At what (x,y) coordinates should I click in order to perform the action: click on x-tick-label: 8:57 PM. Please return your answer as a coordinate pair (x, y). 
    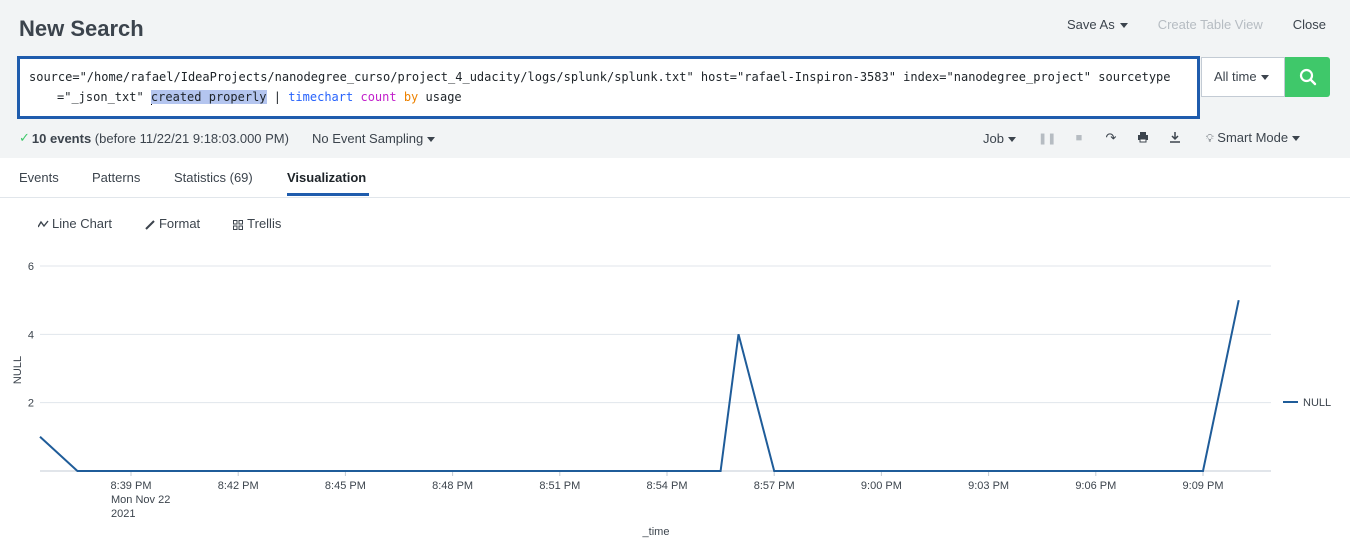
    Looking at the image, I should click on (774, 486).